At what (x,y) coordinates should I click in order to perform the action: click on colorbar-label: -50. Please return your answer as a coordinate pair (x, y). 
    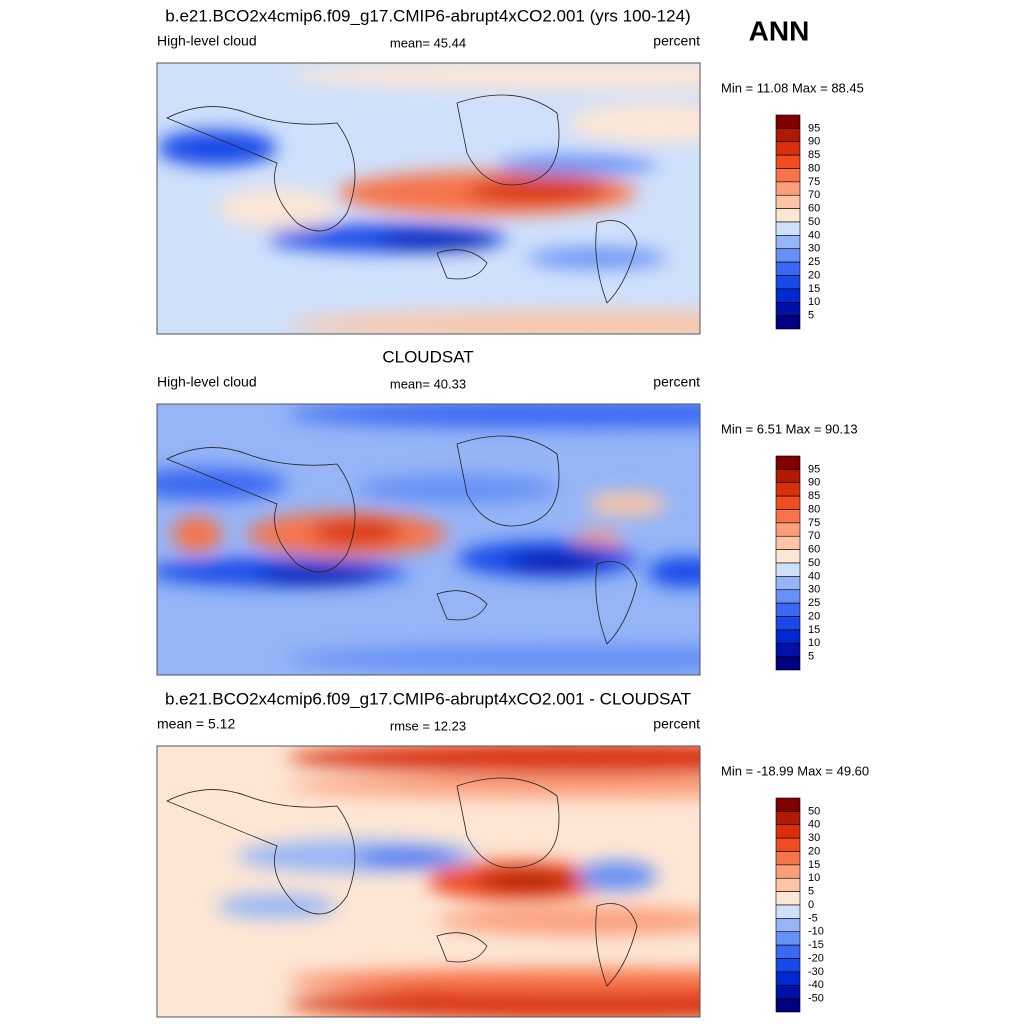
    Looking at the image, I should click on (816, 999).